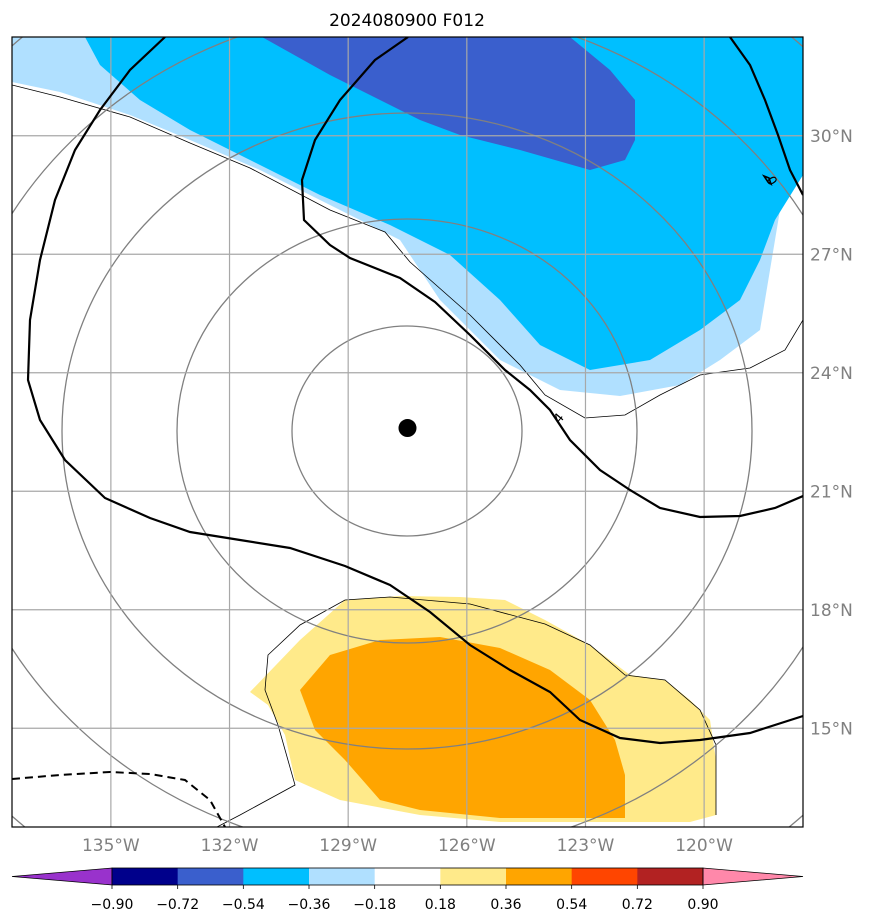  What do you see at coordinates (831, 433) in the screenshot?
I see `latitude-labels: 30°N 27°N 24°N 21°N 18°N 15°N` at bounding box center [831, 433].